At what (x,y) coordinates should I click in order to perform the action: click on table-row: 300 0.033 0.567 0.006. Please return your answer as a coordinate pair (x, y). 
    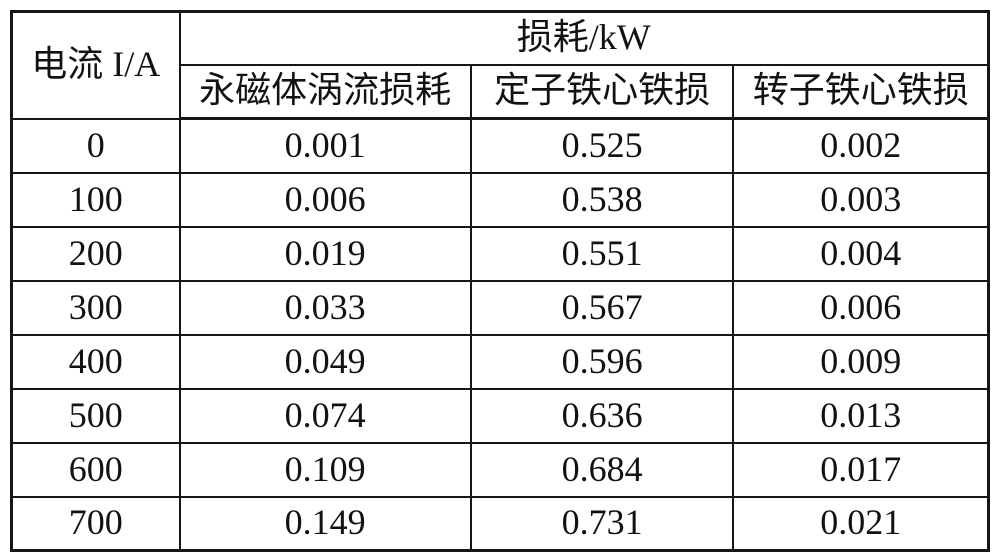
    Looking at the image, I should click on (500, 307).